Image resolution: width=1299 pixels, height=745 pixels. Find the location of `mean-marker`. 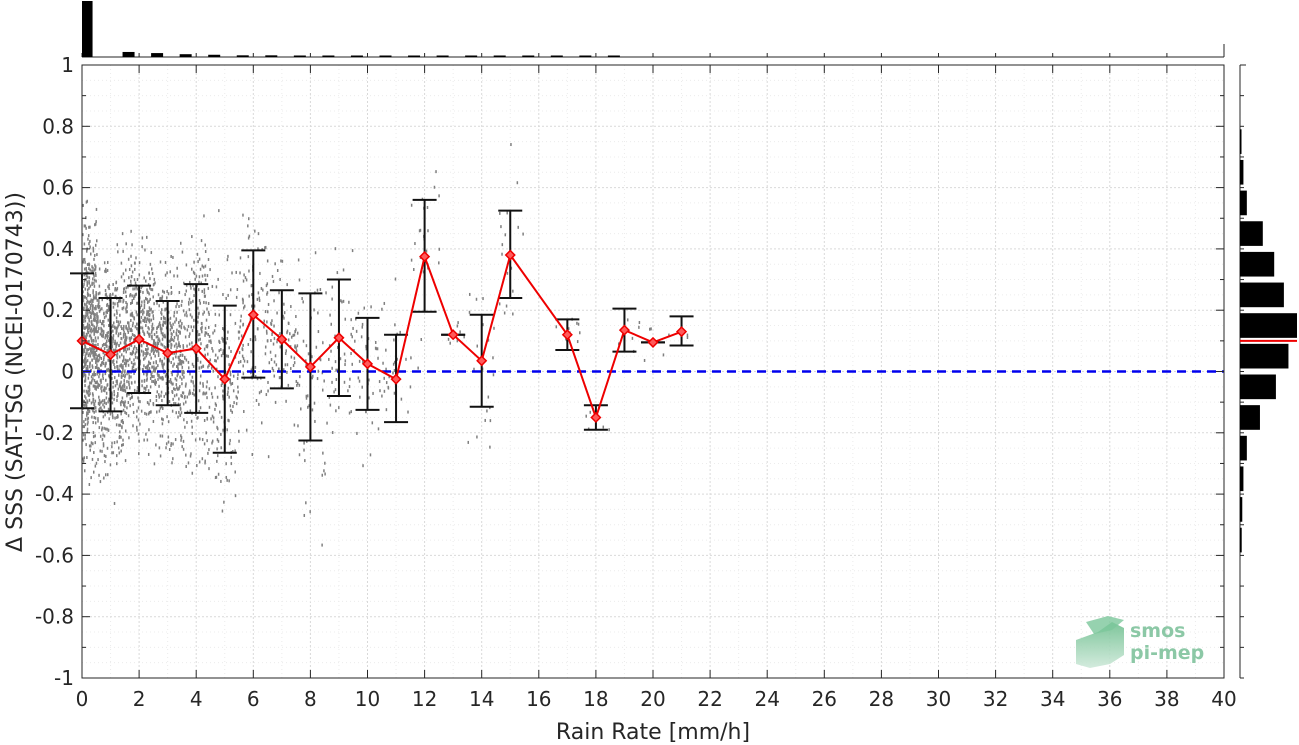

mean-marker is located at coordinates (253, 315).